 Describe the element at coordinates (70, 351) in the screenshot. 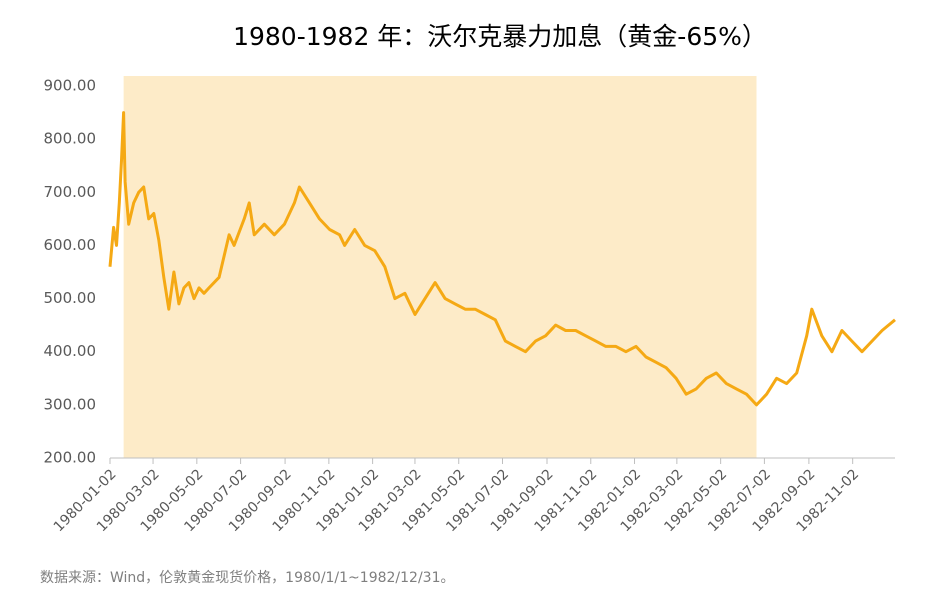

I see `y-tick-label: 400.00` at that location.